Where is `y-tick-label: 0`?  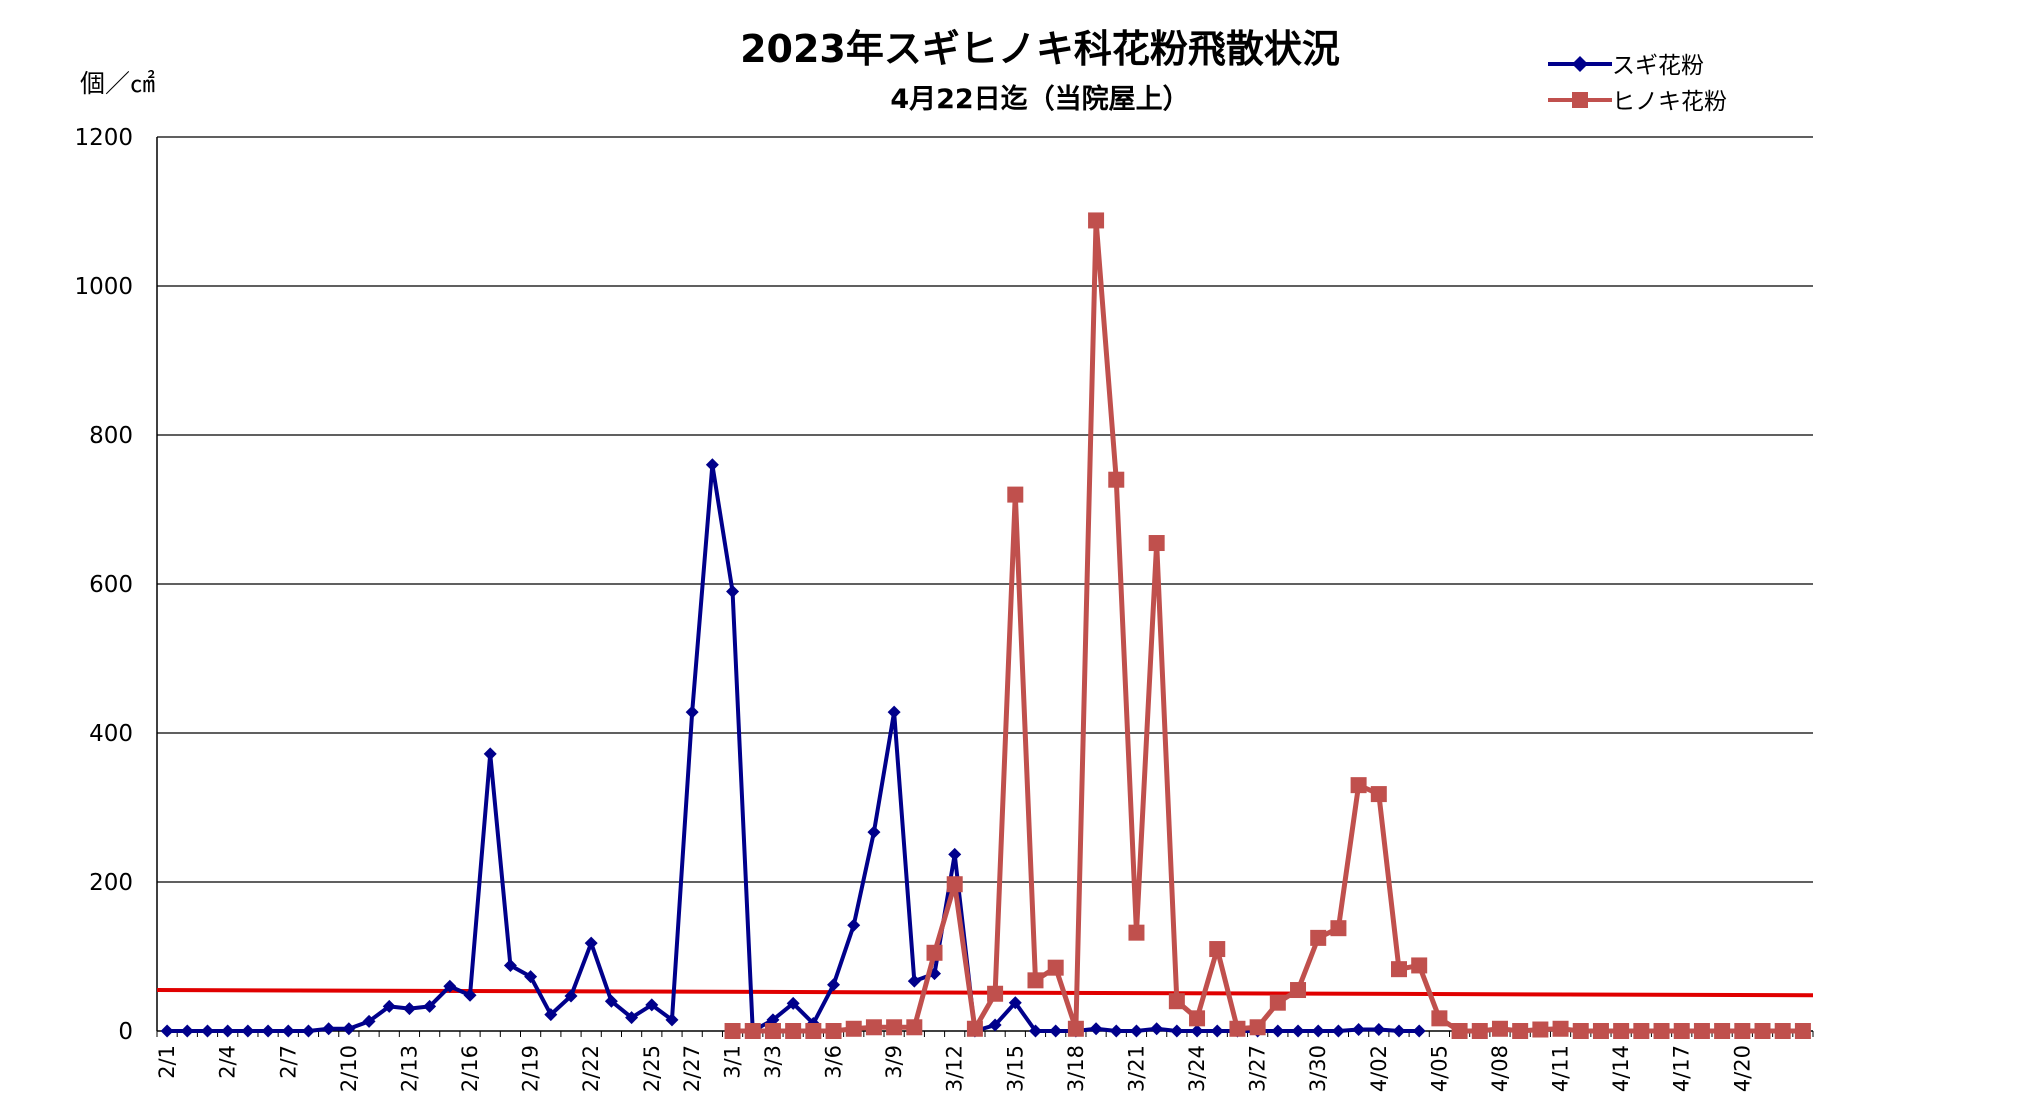 y-tick-label: 0 is located at coordinates (125, 1032).